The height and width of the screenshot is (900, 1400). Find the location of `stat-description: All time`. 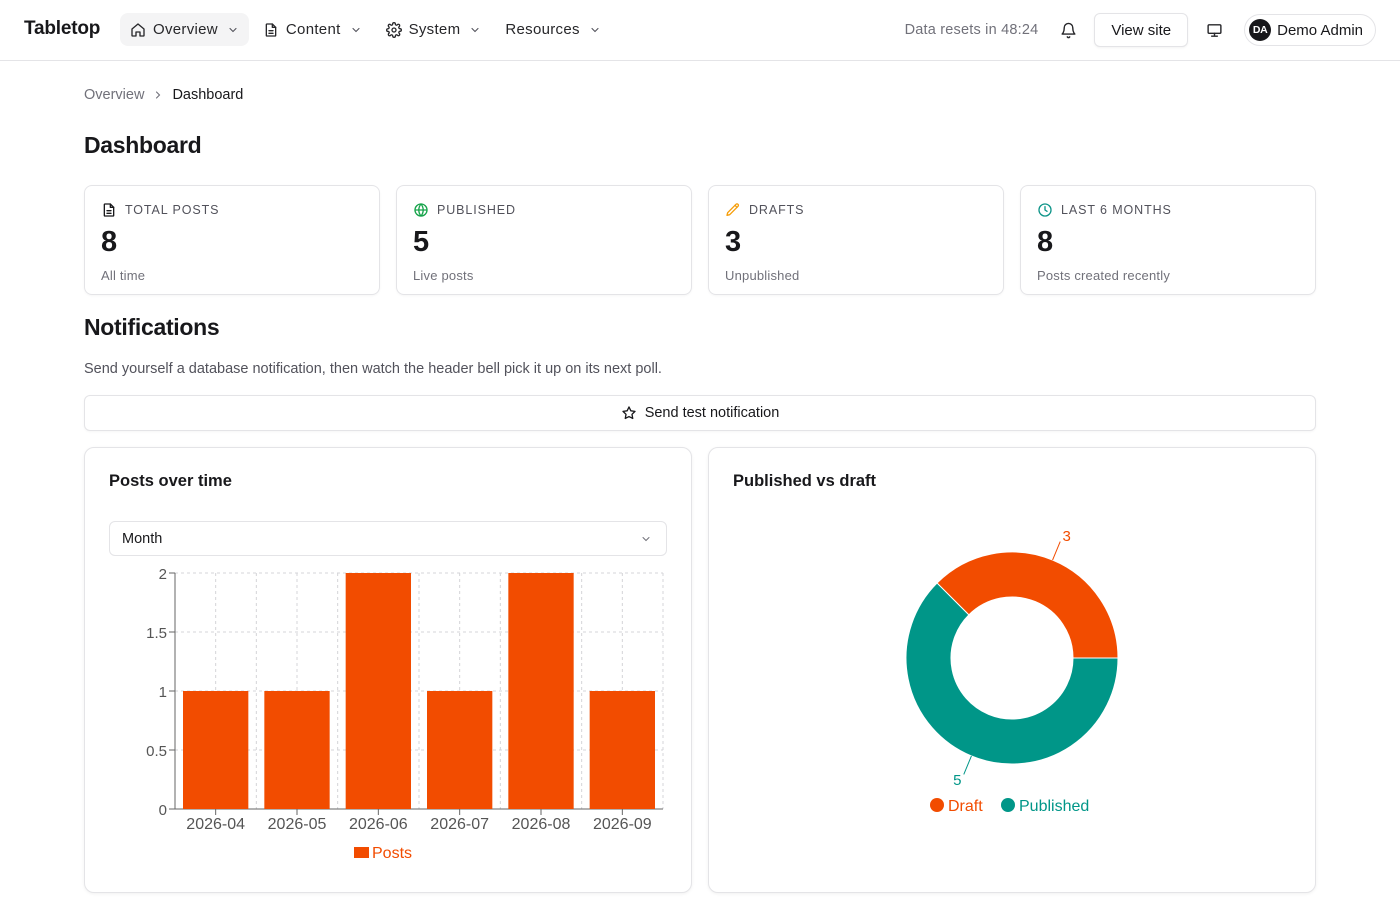

stat-description: All time is located at coordinates (123, 275).